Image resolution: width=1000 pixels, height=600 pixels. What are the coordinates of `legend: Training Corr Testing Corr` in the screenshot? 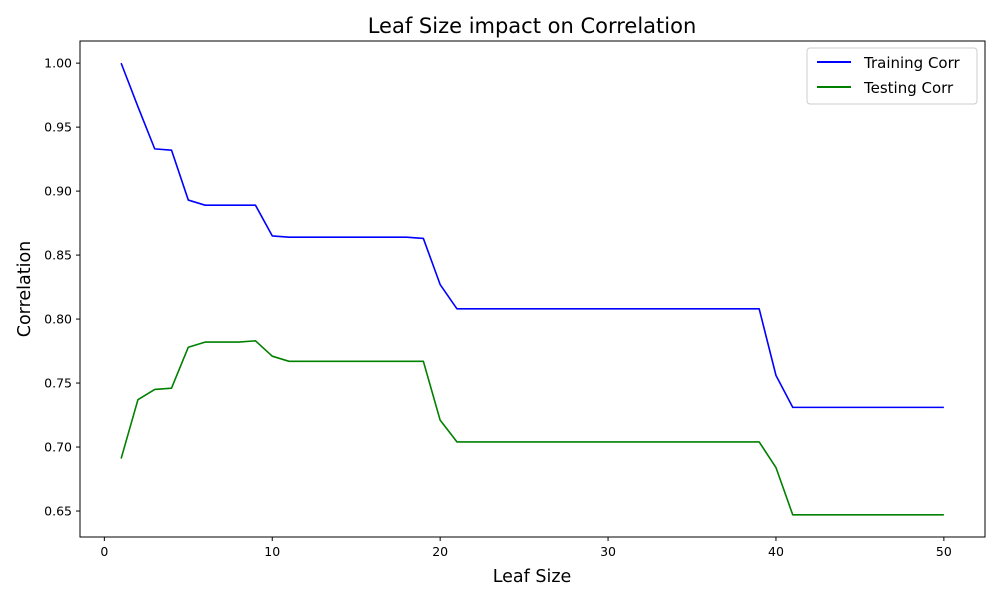 It's located at (892, 76).